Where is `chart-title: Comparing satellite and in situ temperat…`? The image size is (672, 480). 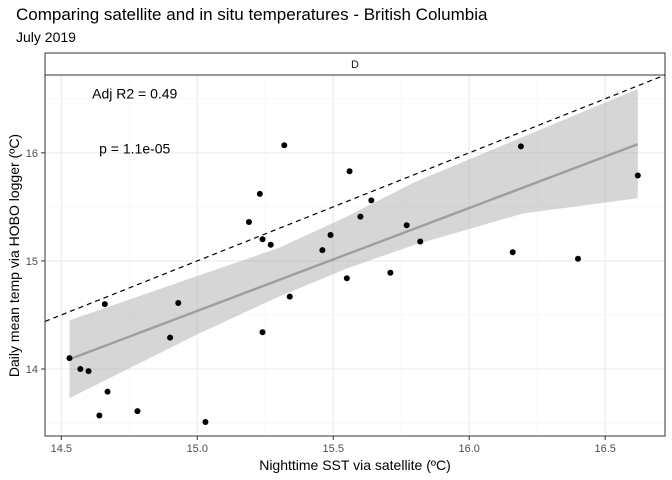 chart-title: Comparing satellite and in situ temperat… is located at coordinates (252, 14).